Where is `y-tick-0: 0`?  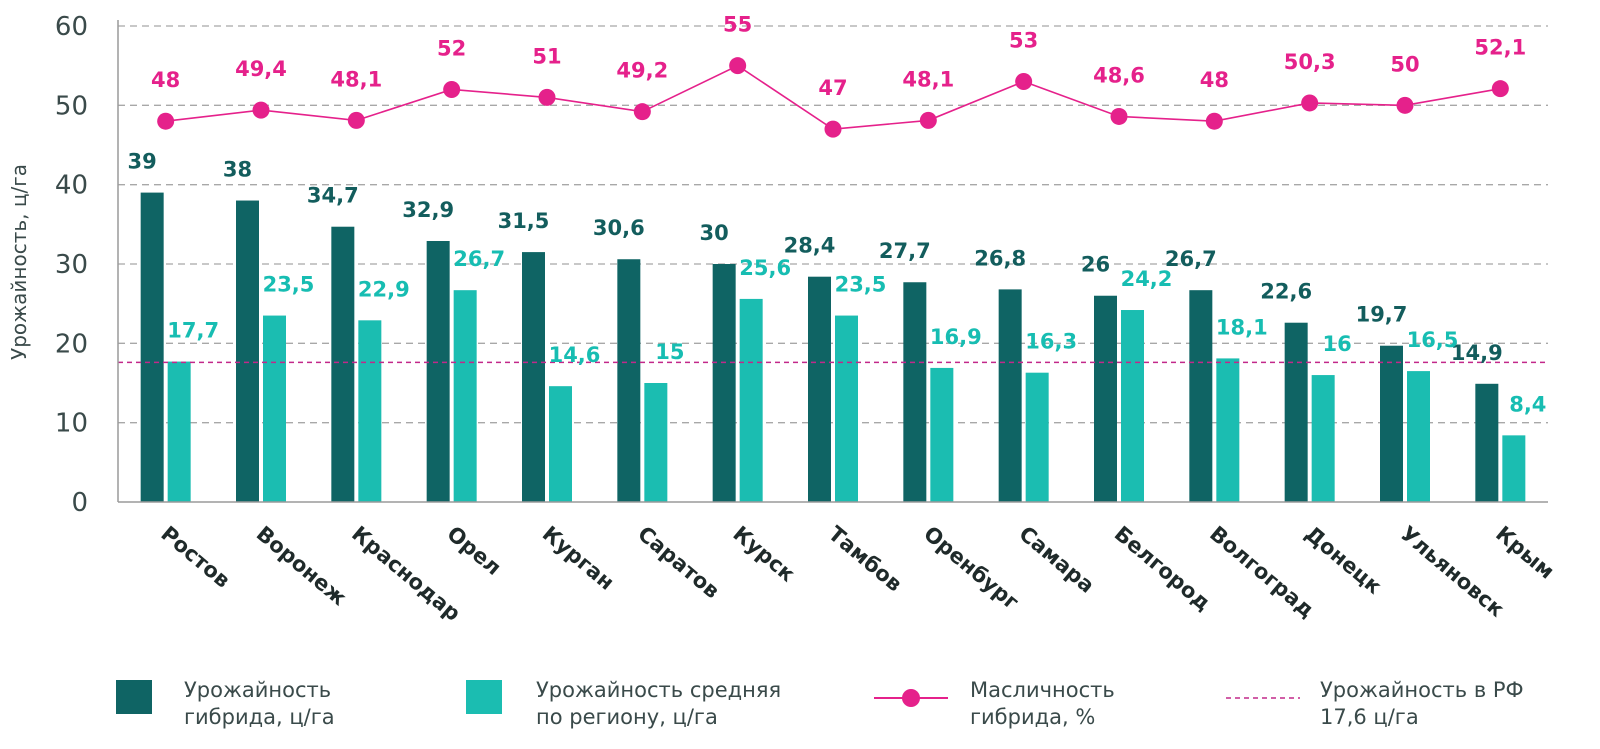
y-tick-0: 0 is located at coordinates (79, 503).